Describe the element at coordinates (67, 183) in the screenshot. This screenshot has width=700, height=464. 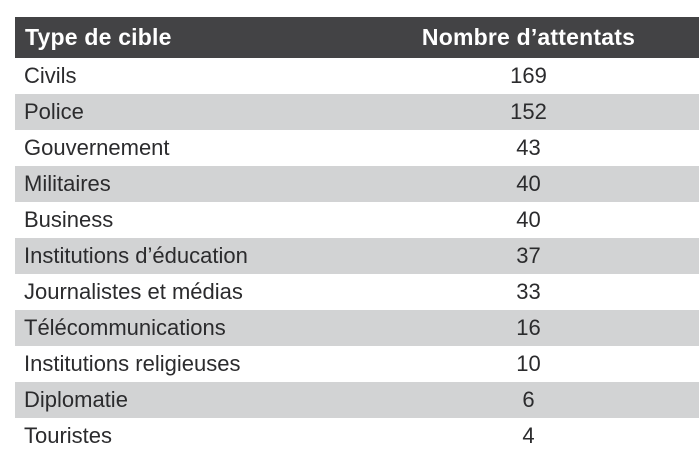
I see `target-type-cell: Militaires` at that location.